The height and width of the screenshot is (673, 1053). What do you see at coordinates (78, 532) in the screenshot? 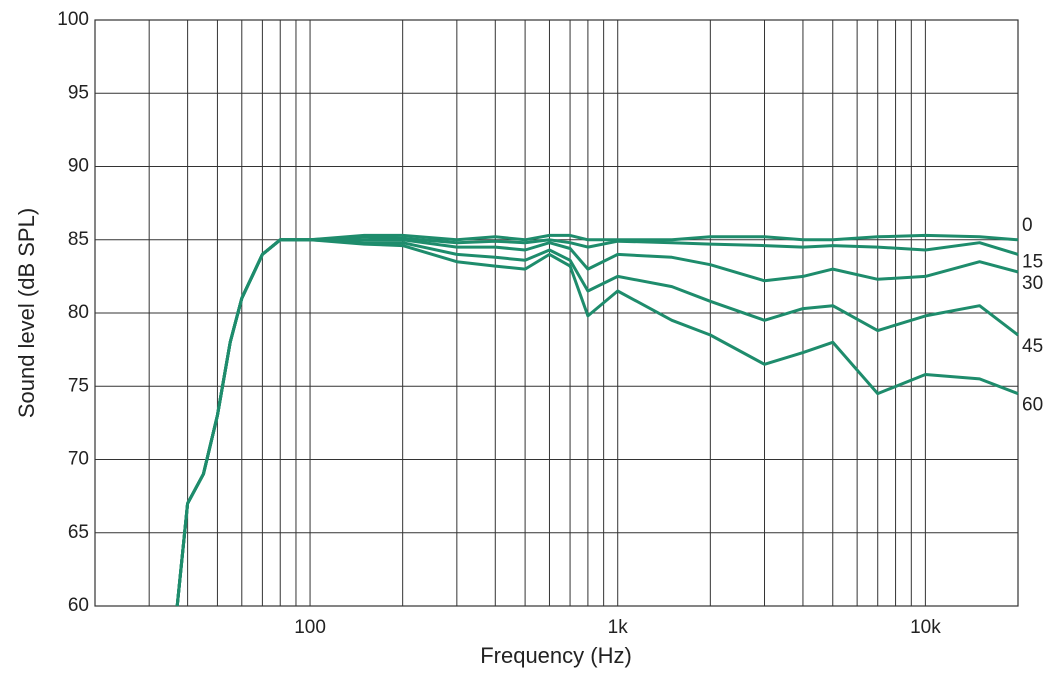
I see `y-tick-label: 65` at bounding box center [78, 532].